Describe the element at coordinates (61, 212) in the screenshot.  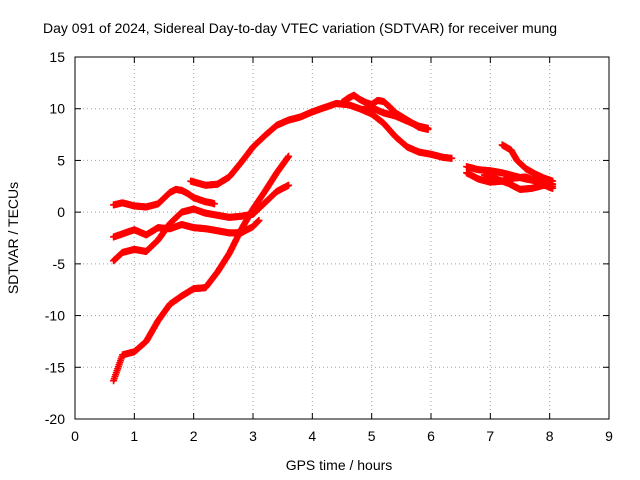
I see `y-tick-label: 0` at that location.